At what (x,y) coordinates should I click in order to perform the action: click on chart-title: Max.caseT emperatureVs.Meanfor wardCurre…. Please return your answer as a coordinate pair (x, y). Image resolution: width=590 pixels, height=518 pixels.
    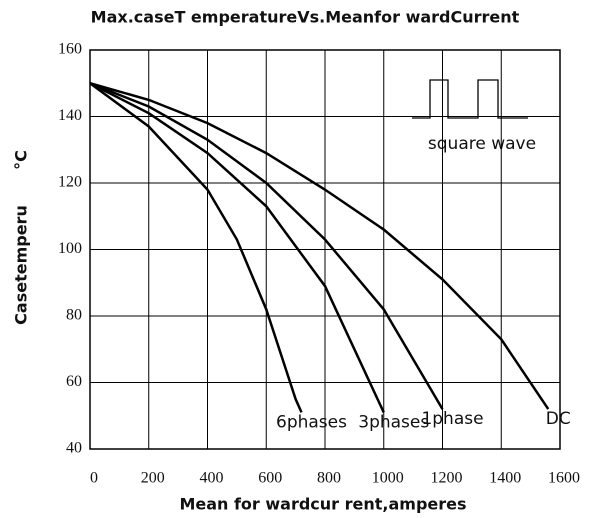
    Looking at the image, I should click on (305, 17).